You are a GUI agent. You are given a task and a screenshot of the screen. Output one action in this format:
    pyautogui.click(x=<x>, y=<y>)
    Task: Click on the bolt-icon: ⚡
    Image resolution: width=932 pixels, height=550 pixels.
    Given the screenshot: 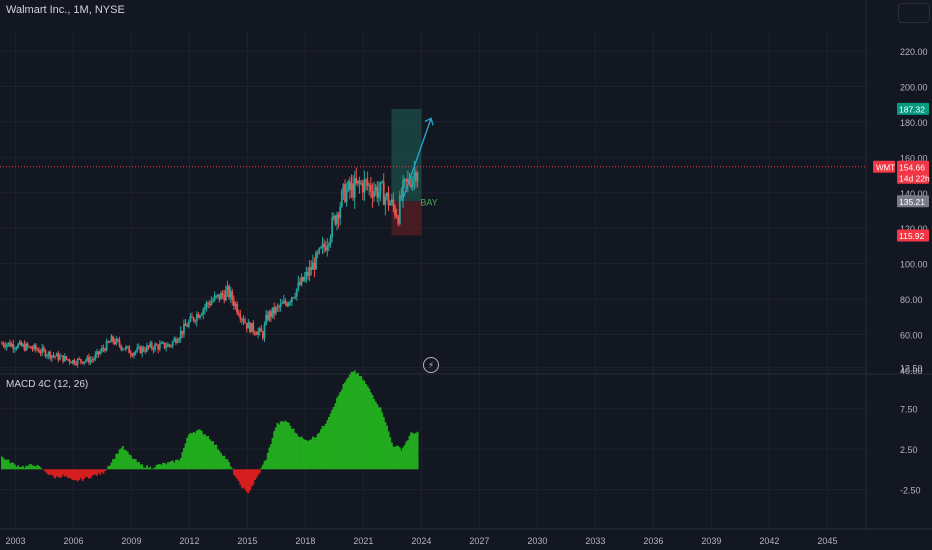 What is the action you would take?
    pyautogui.click(x=431, y=365)
    